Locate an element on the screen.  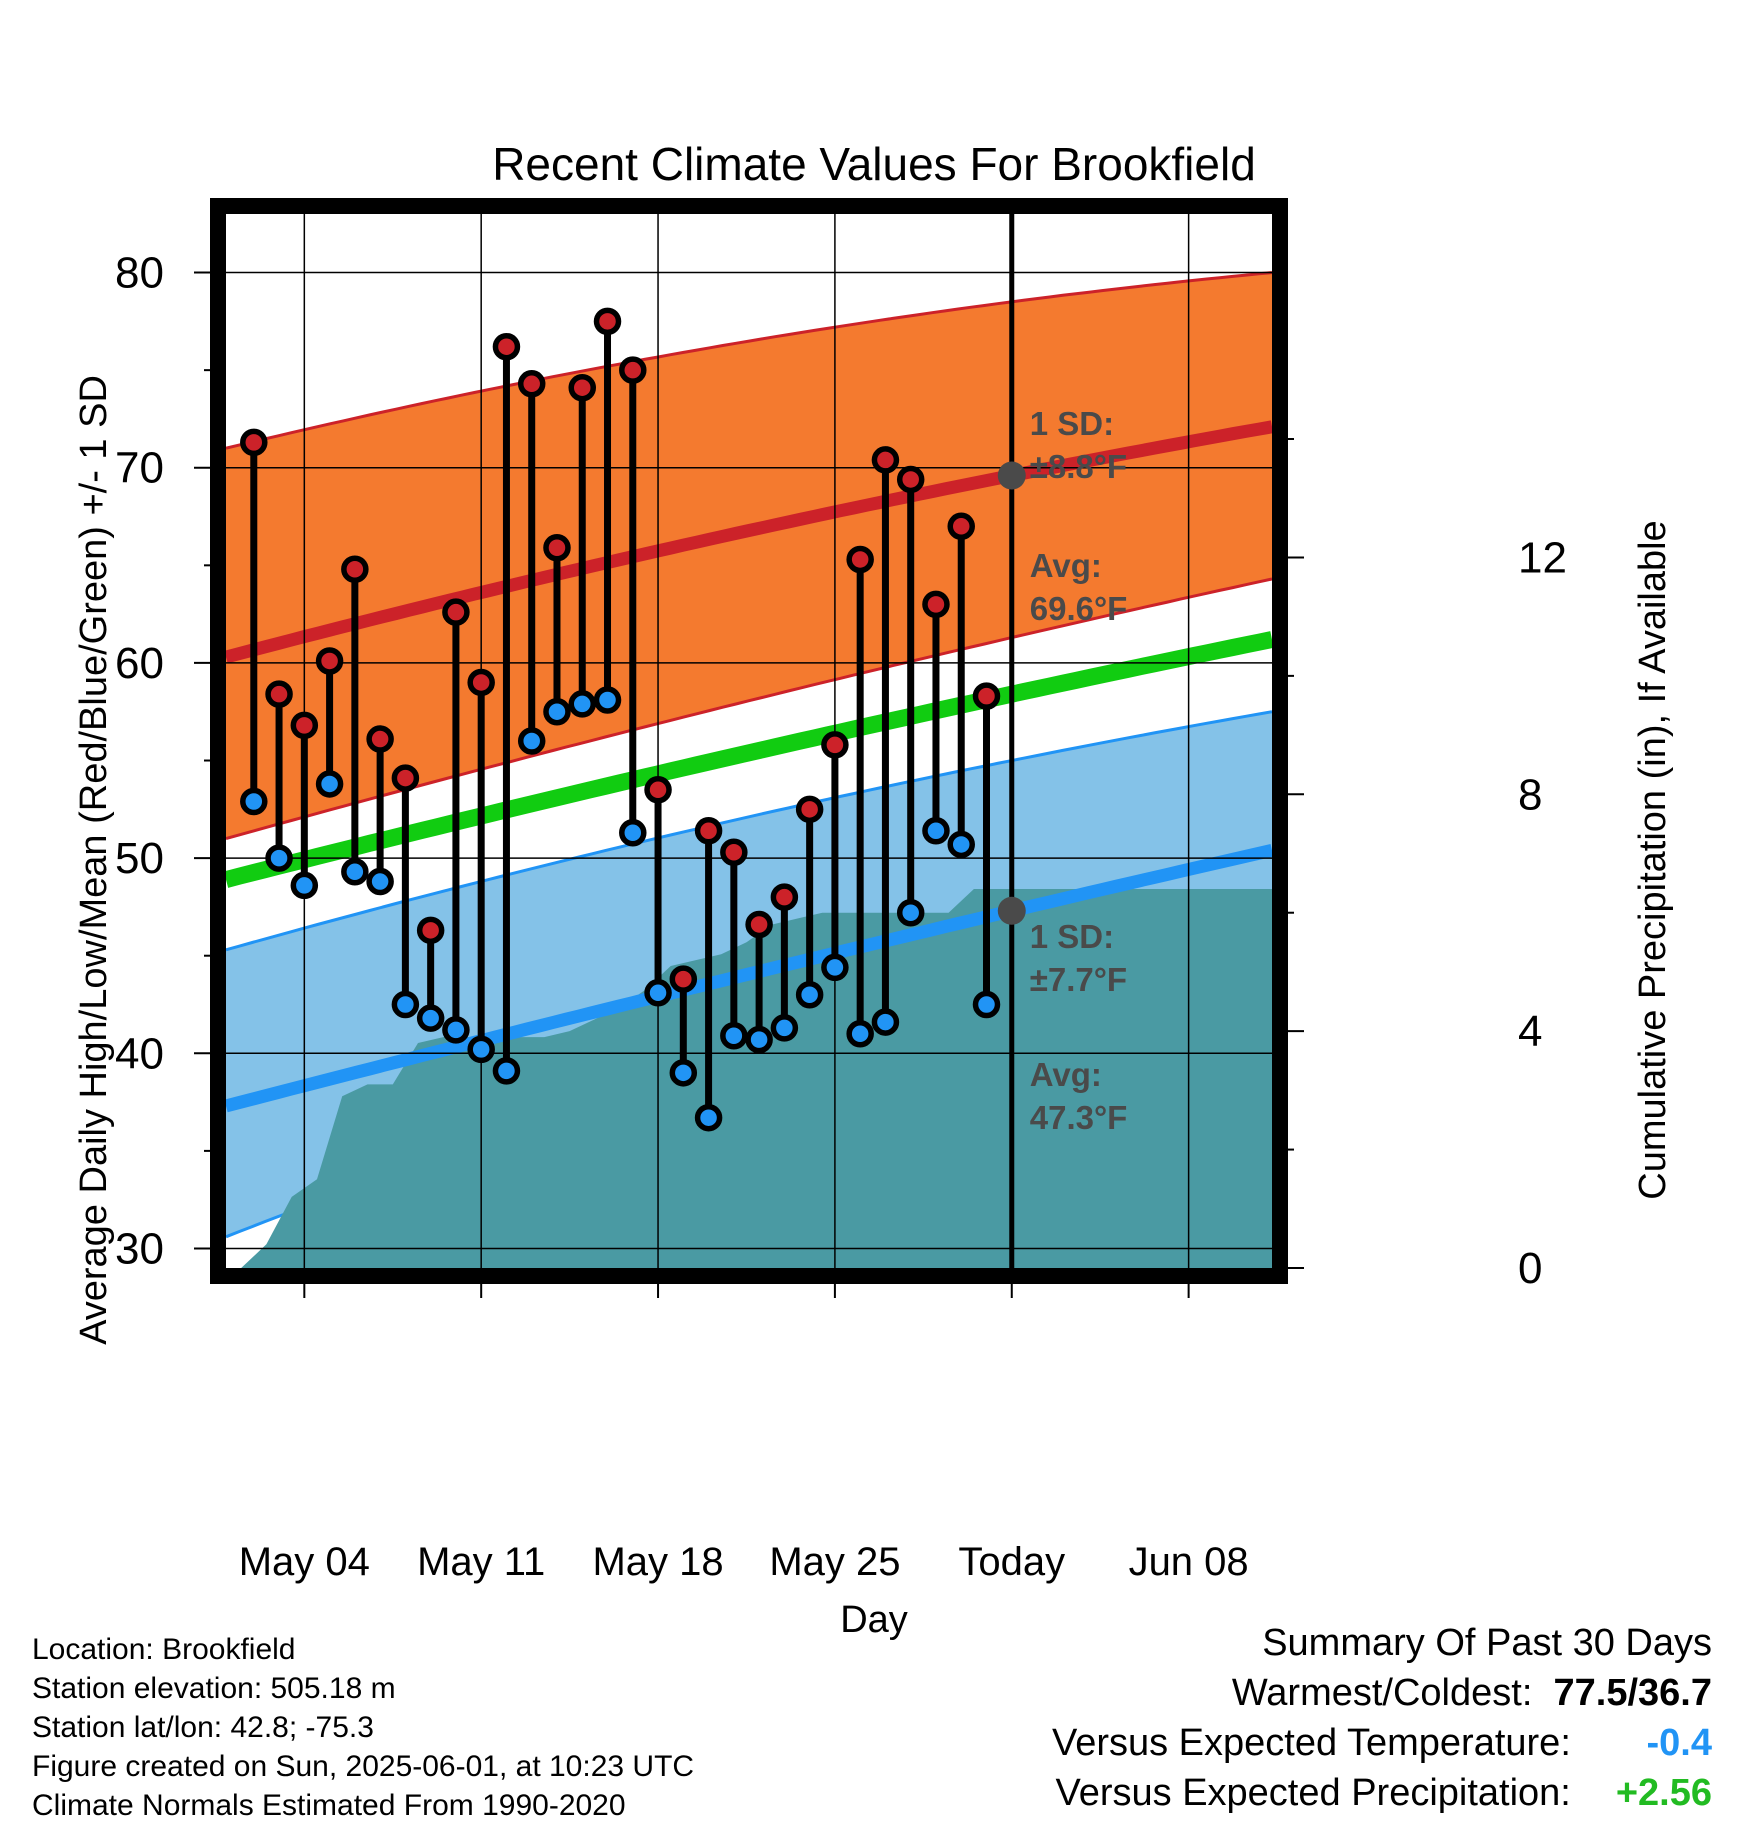
temp-anomaly-value: -0.4 is located at coordinates (1679, 1743).